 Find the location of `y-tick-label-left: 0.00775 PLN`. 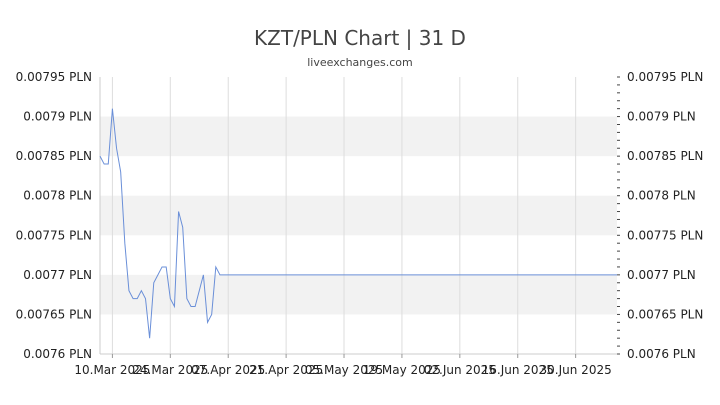

y-tick-label-left: 0.00775 PLN is located at coordinates (54, 235).